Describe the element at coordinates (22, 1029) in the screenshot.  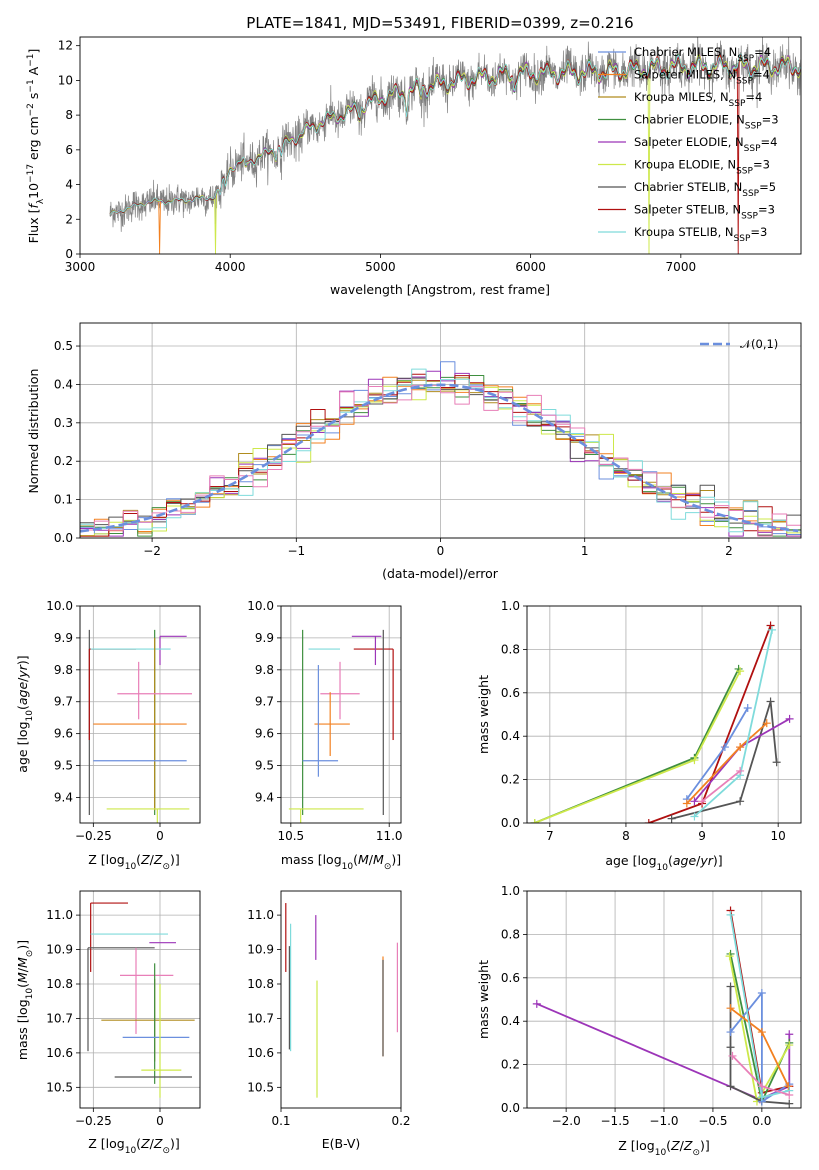
I see `label-part: mass [log` at that location.